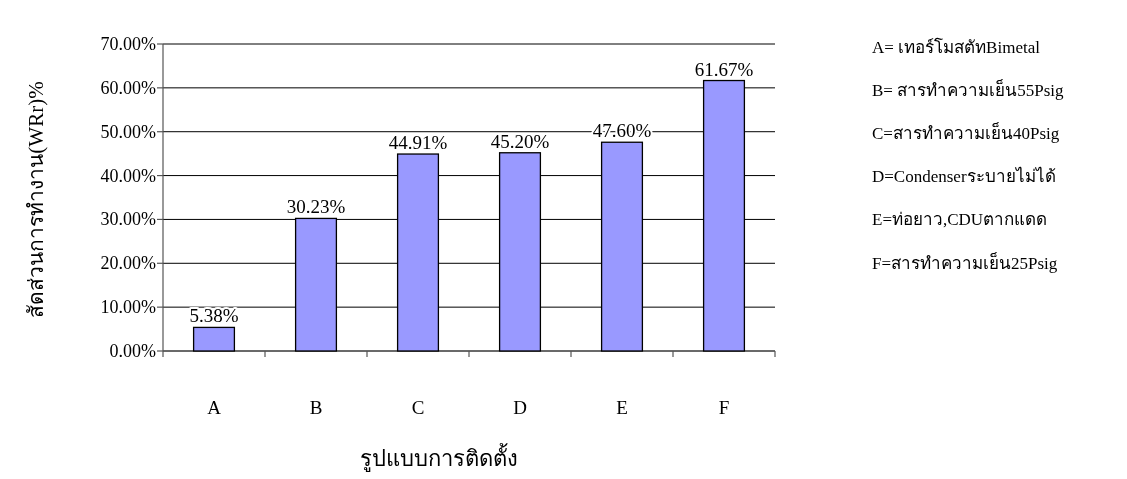 This screenshot has width=1127, height=479. I want to click on x-tick-label: F, so click(724, 407).